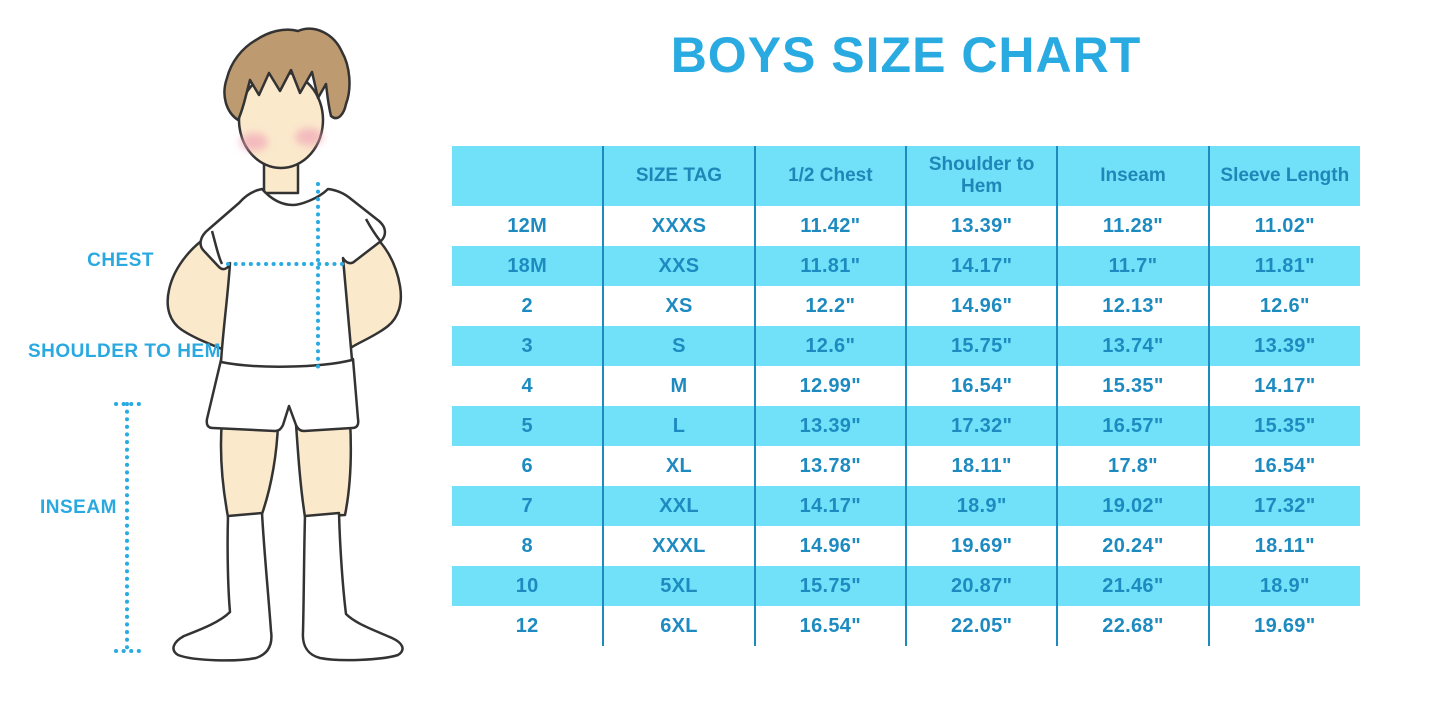  What do you see at coordinates (829, 626) in the screenshot?
I see `half-chest-cell: 16.54"` at bounding box center [829, 626].